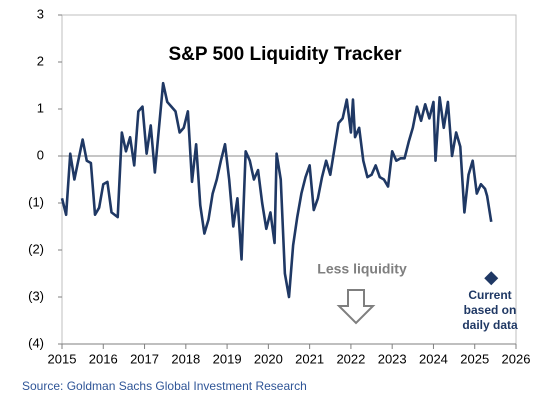 The image size is (559, 414). Describe the element at coordinates (350, 358) in the screenshot. I see `x-tick-label: 2022` at that location.